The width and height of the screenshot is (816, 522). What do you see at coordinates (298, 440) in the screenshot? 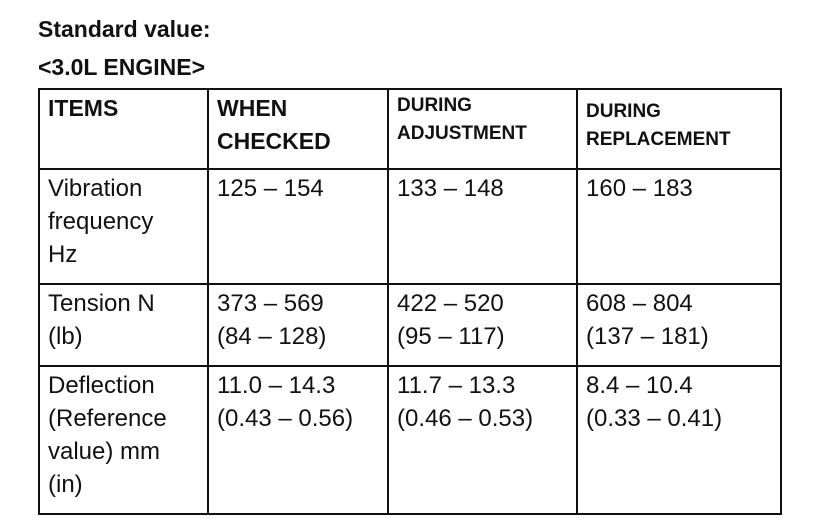
I see `table-cell: 11.0 – 14.3 (0.43 – 0.56)` at bounding box center [298, 440].